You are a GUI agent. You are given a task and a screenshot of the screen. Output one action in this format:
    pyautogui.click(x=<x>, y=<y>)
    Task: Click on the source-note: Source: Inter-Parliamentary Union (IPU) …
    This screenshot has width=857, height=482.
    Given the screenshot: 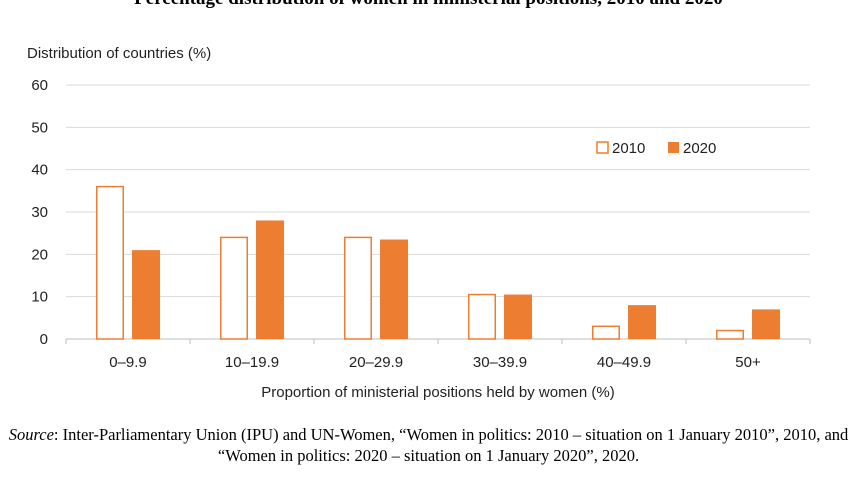 What is the action you would take?
    pyautogui.click(x=428, y=445)
    